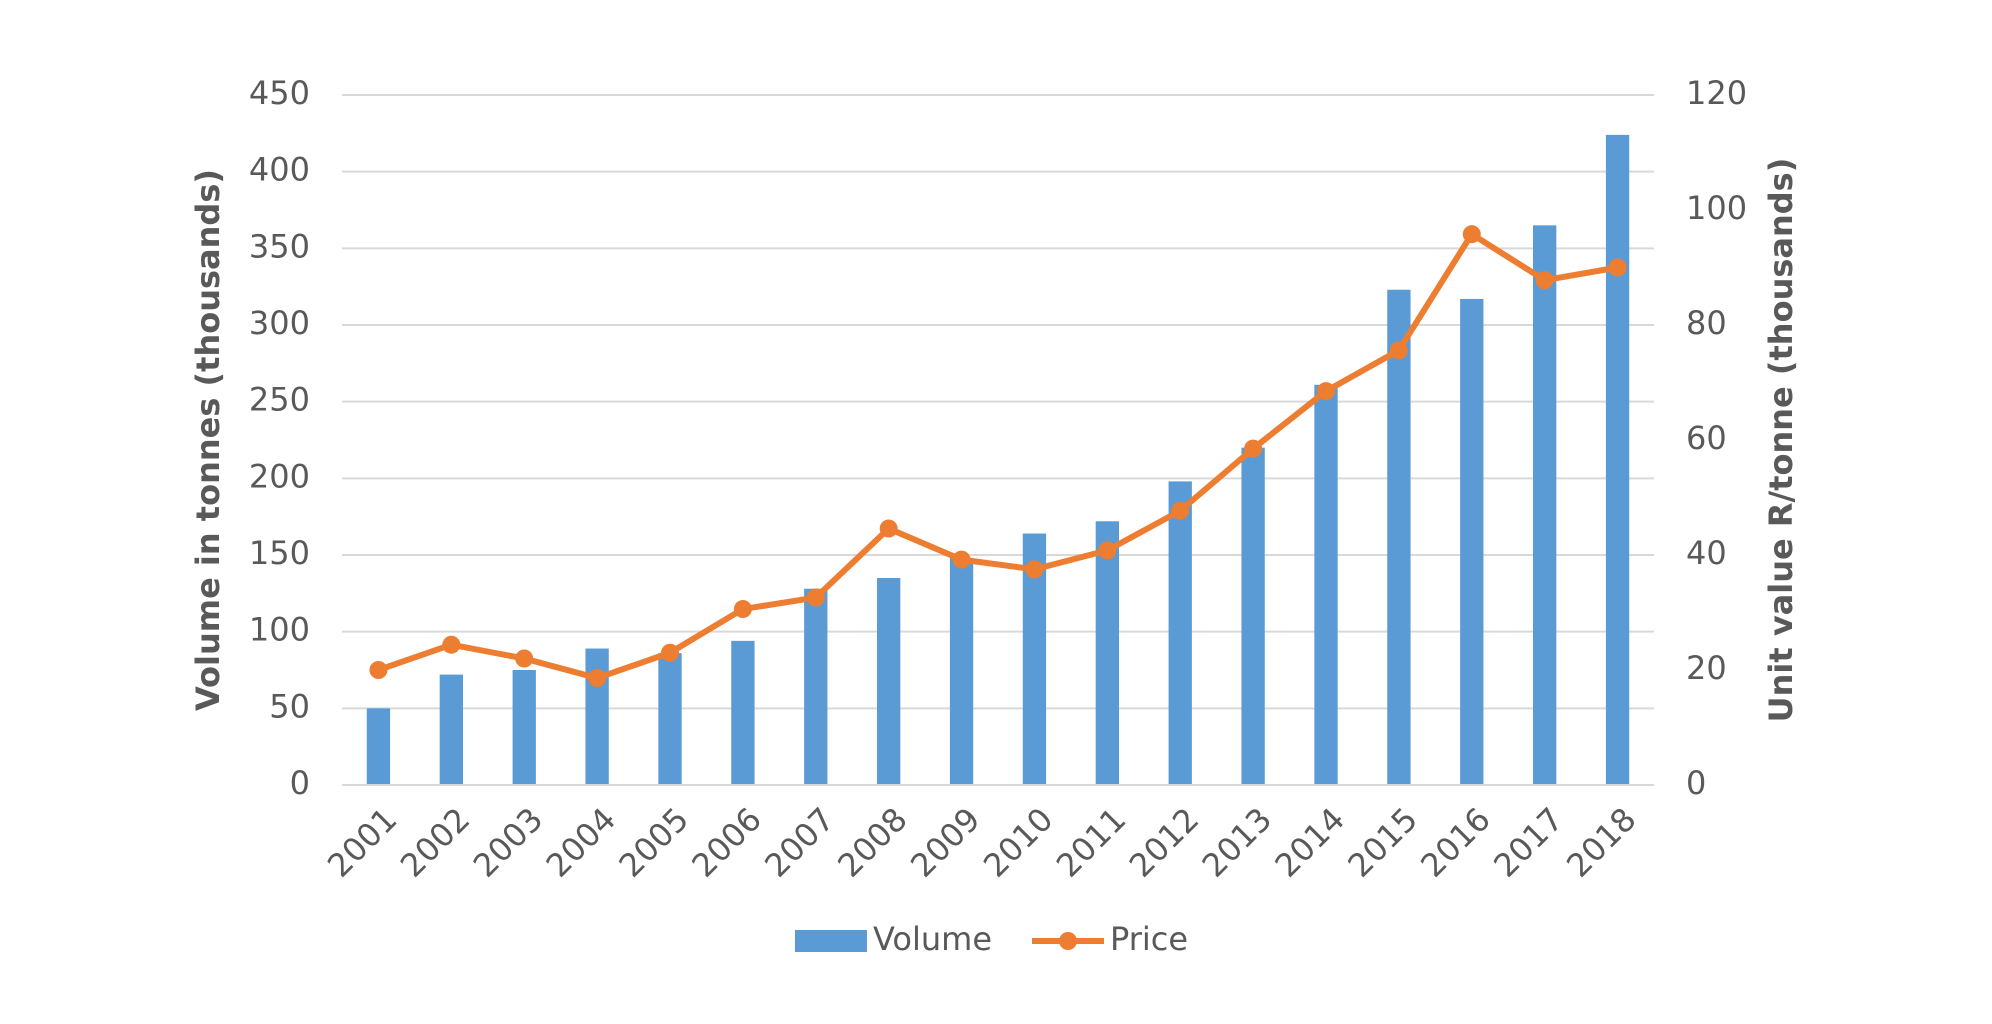  What do you see at coordinates (945, 842) in the screenshot?
I see `x-tick-label: 2009` at bounding box center [945, 842].